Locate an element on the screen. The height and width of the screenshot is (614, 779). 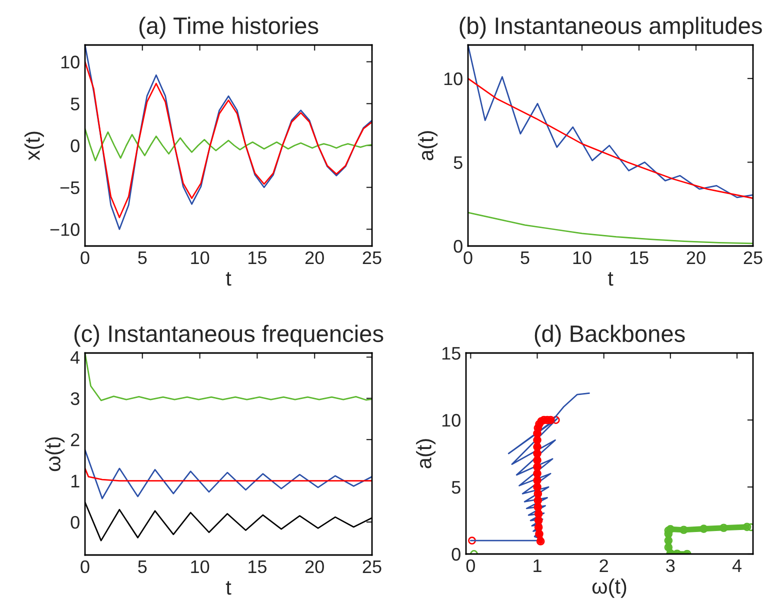
y-tick-label: 15 is located at coordinates (451, 353).